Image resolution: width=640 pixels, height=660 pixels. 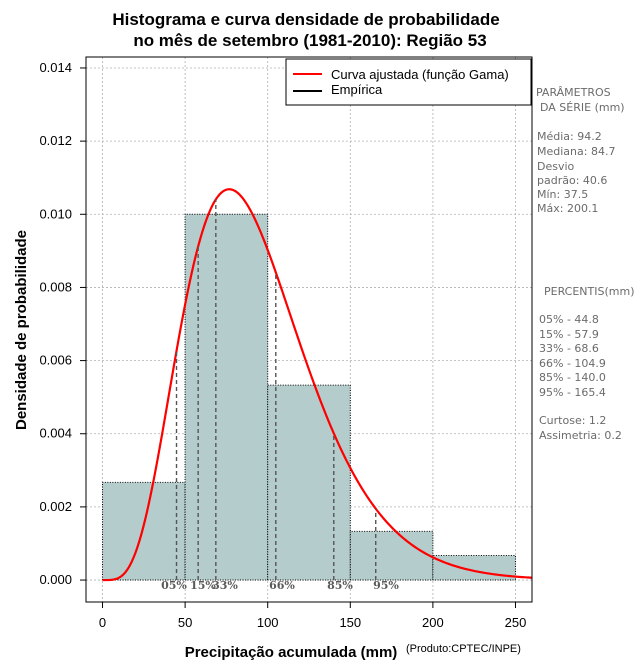 I want to click on param-max: Máx: 200.1, so click(x=567, y=208).